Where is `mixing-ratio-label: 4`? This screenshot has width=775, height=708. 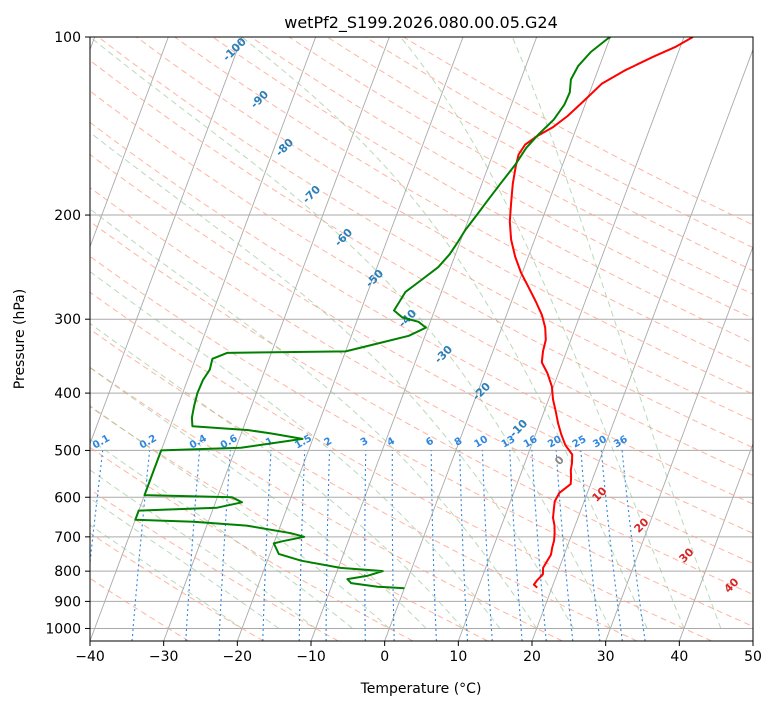 mixing-ratio-label: 4 is located at coordinates (391, 442).